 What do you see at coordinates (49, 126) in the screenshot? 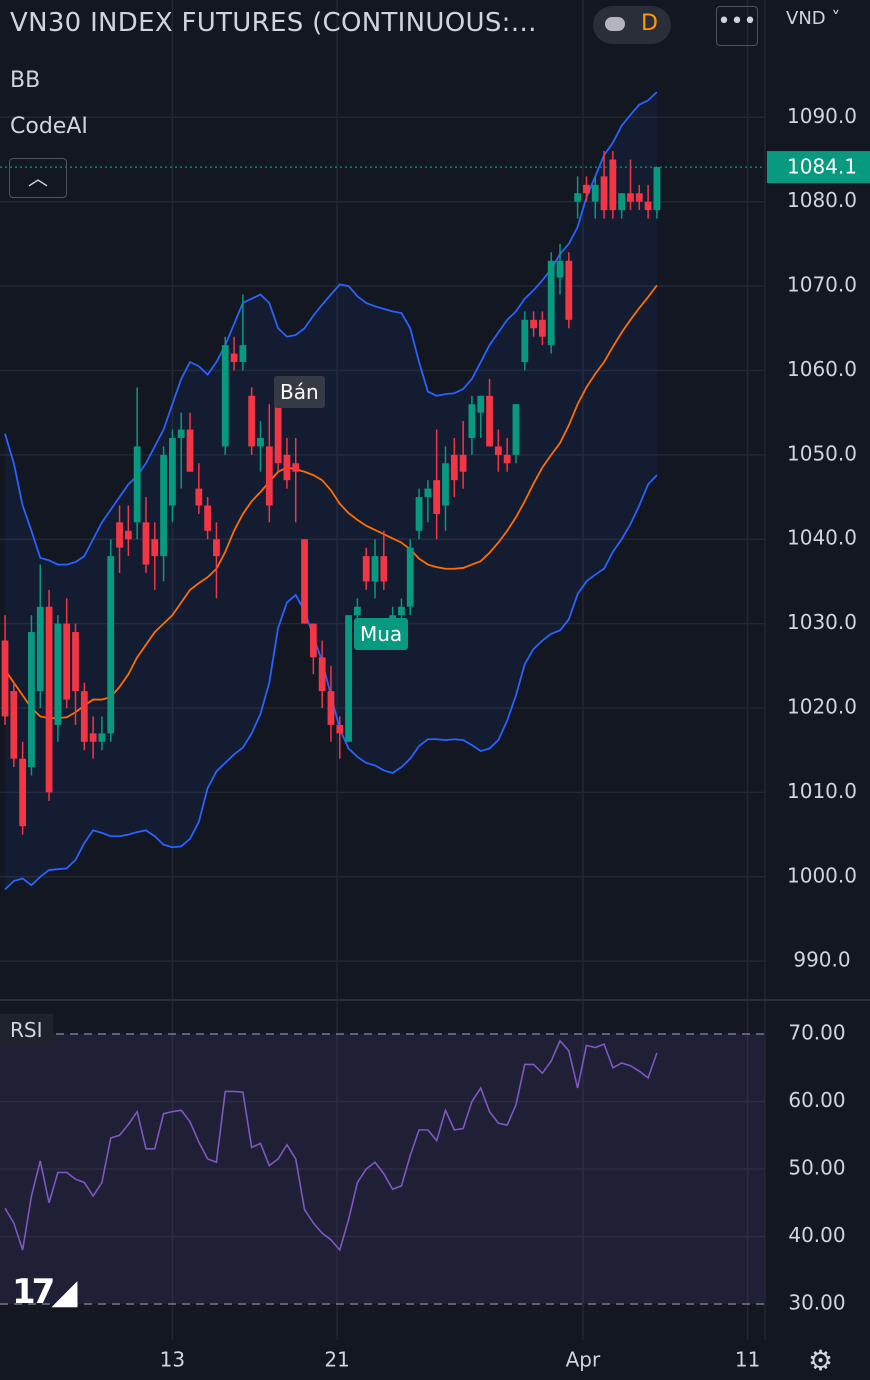
I see `indicator-label: CodeAI` at bounding box center [49, 126].